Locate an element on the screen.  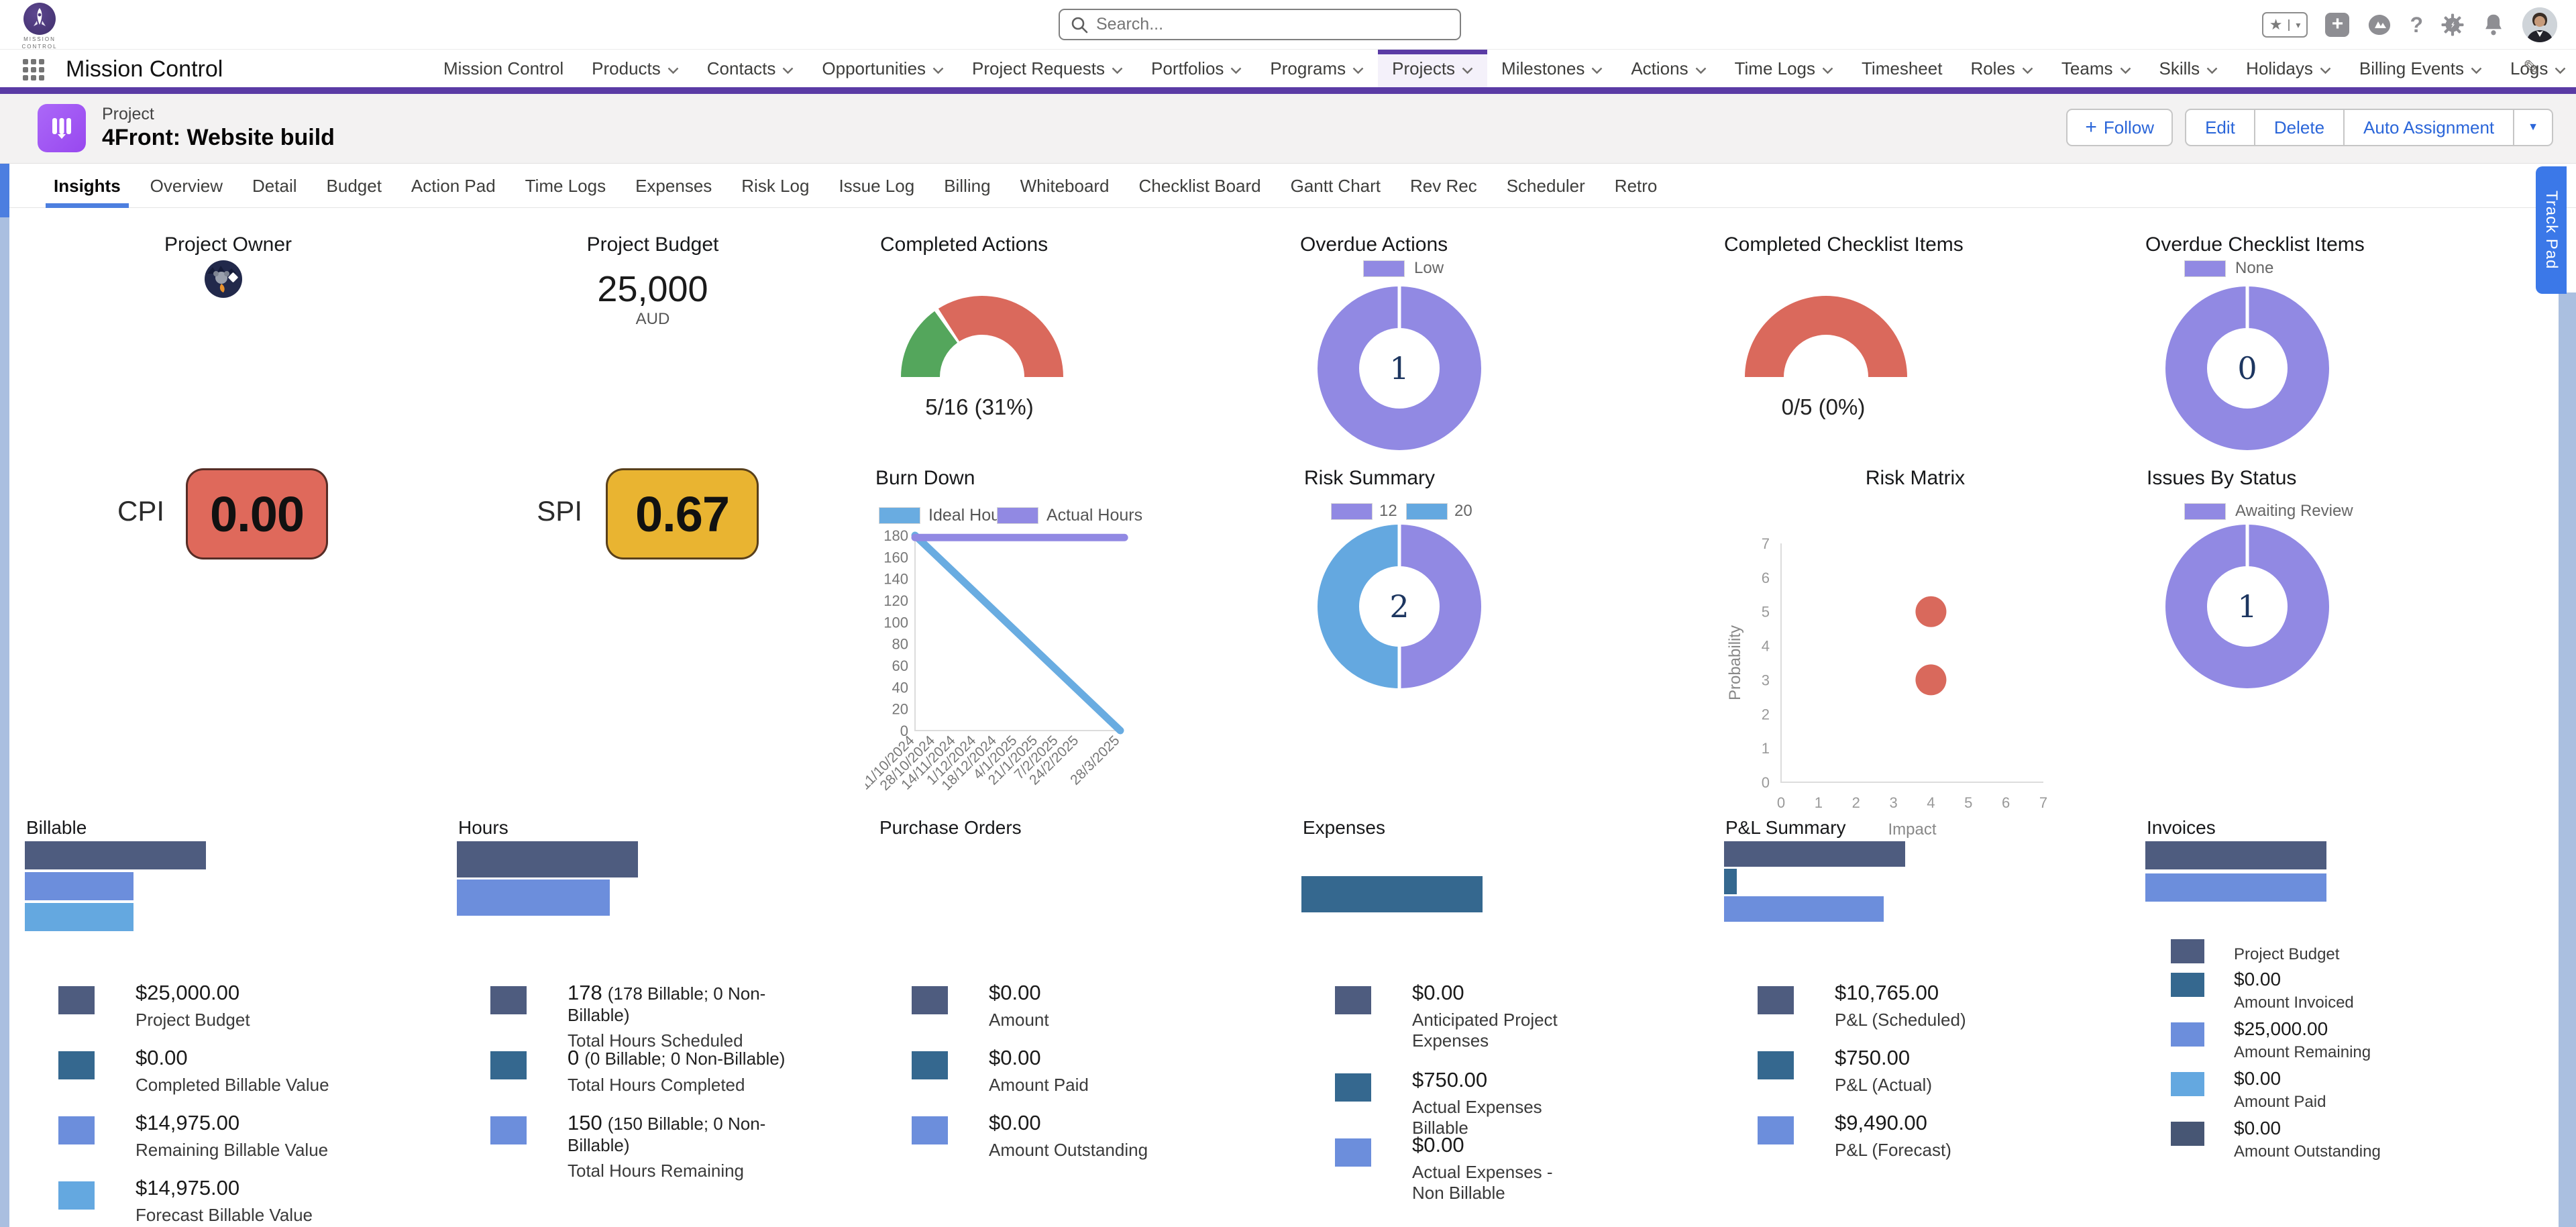
nav-item-actions: Actions is located at coordinates (1668, 68).